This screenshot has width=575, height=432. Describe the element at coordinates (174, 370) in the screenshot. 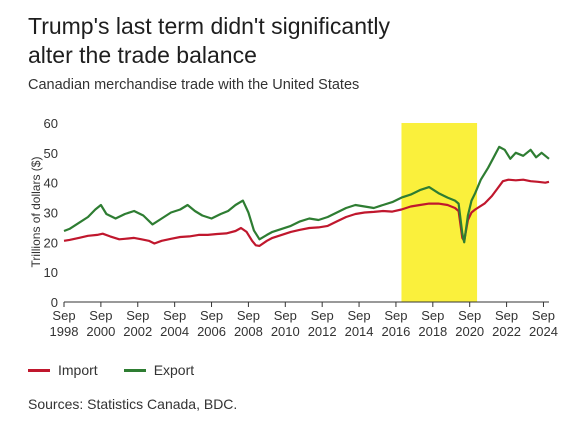

I see `legend-label-export: Export` at that location.